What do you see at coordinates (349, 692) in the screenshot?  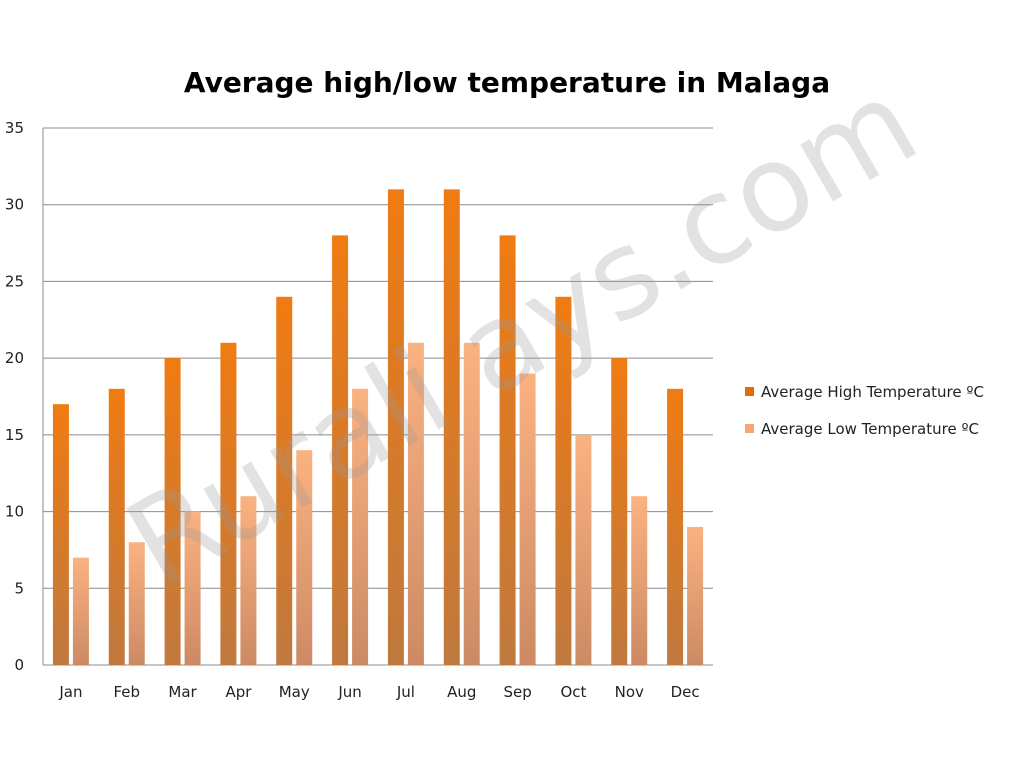 I see `x-tick-label: Jun` at bounding box center [349, 692].